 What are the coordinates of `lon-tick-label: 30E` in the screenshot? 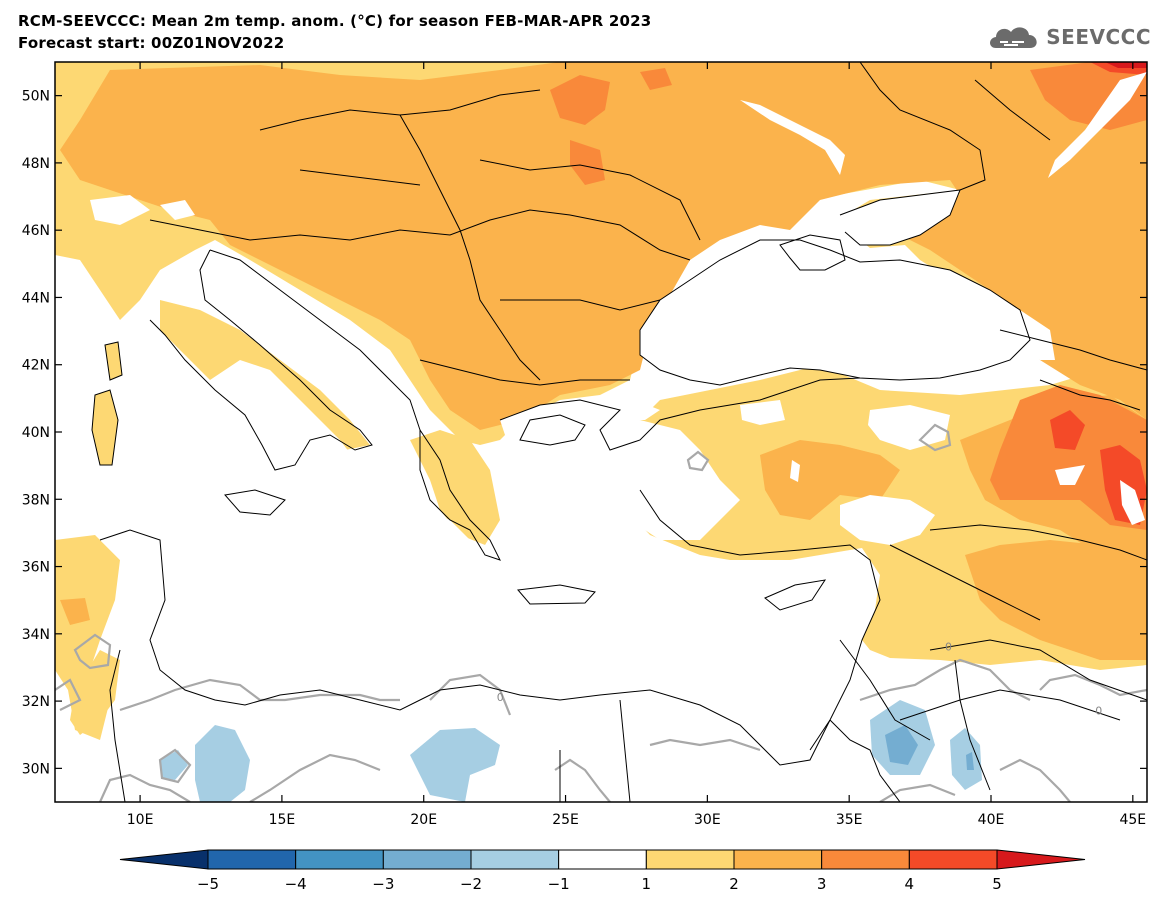 It's located at (707, 820).